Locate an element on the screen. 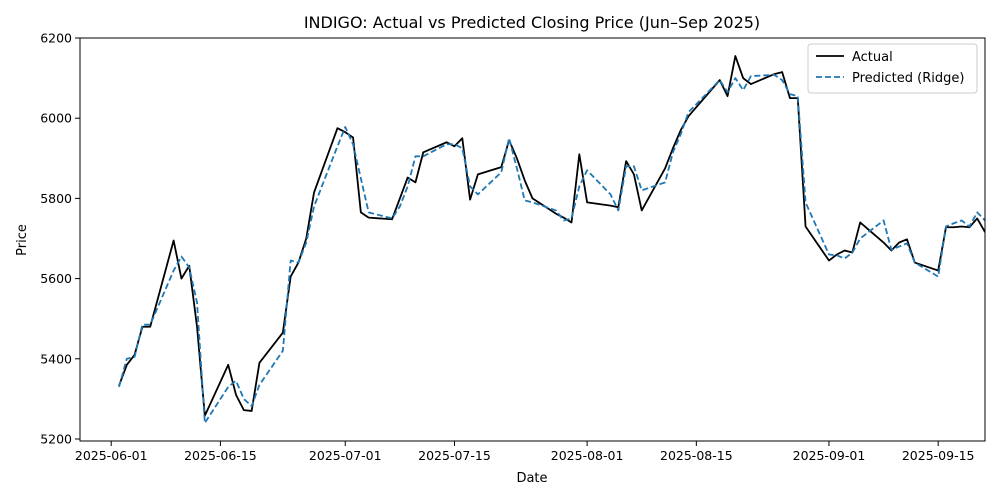 The image size is (1000, 500). y-axis: 5200 5400 5600 5800 6000 6200 is located at coordinates (60, 238).